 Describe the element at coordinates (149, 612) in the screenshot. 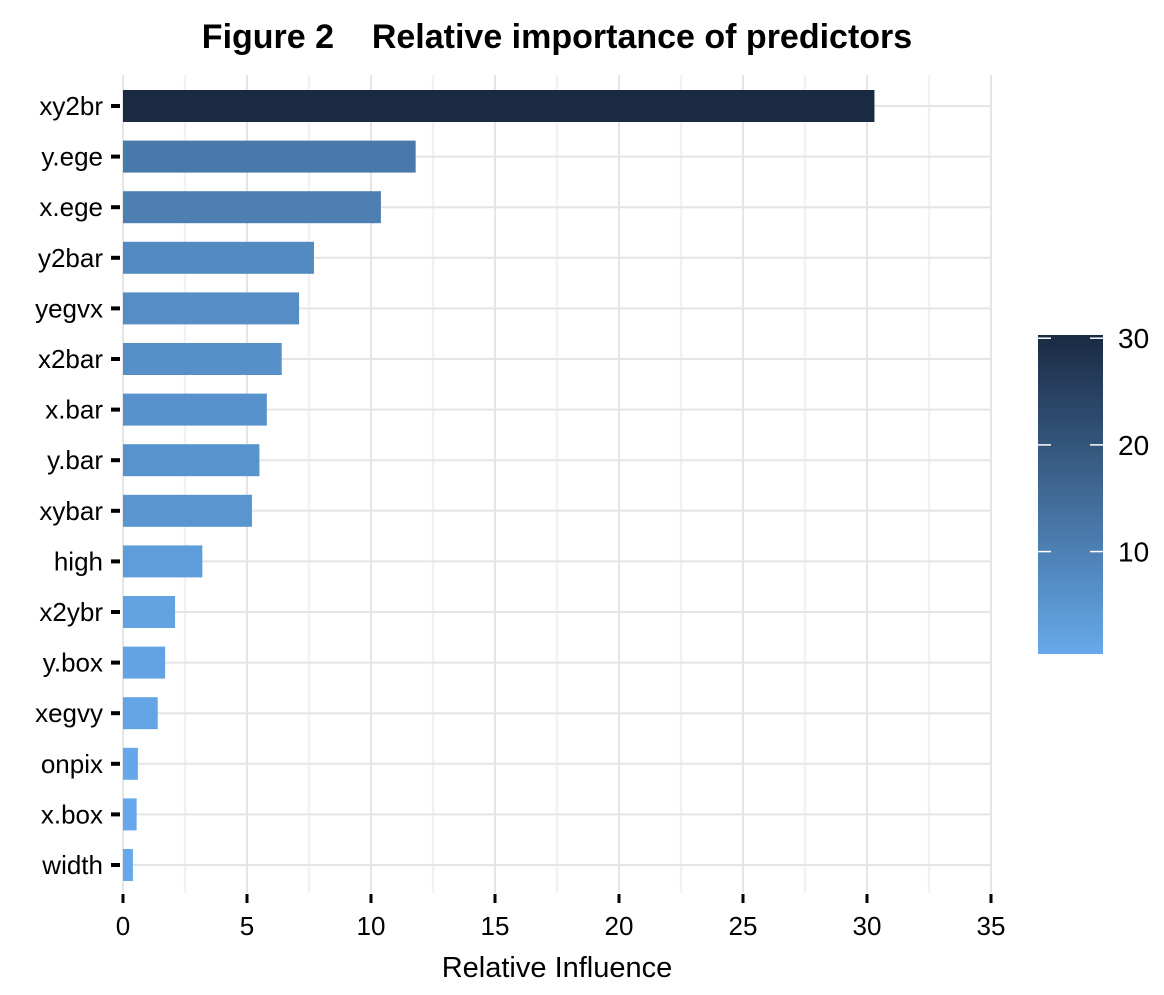

I see `bar-x2ybr` at that location.